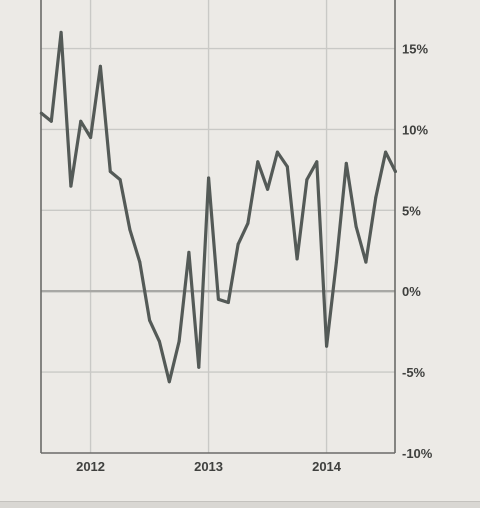 The height and width of the screenshot is (508, 480). What do you see at coordinates (411, 210) in the screenshot?
I see `y-tick-label: 5%` at bounding box center [411, 210].